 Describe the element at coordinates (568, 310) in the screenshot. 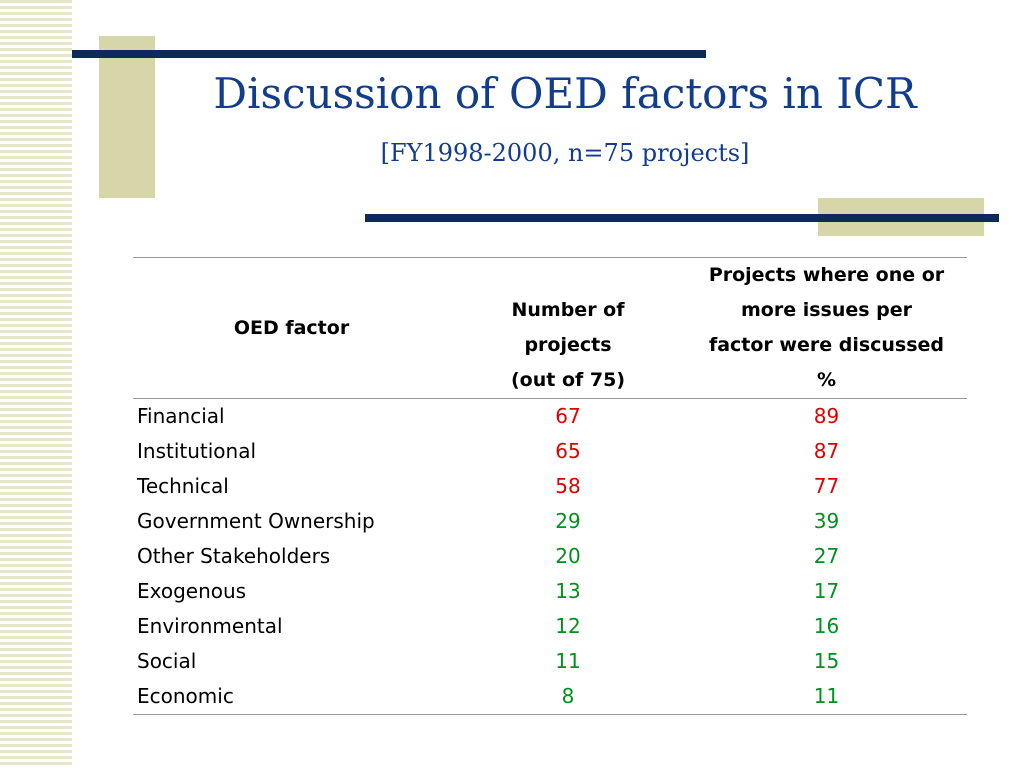

I see `header-number-line1: Number of` at that location.